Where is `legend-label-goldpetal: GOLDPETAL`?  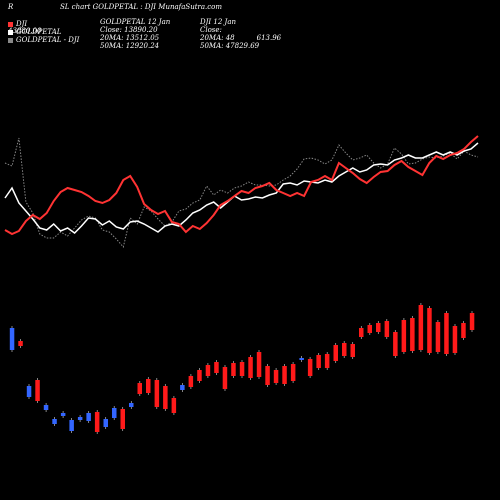
legend-label-goldpetal: GOLDPETAL is located at coordinates (39, 32).